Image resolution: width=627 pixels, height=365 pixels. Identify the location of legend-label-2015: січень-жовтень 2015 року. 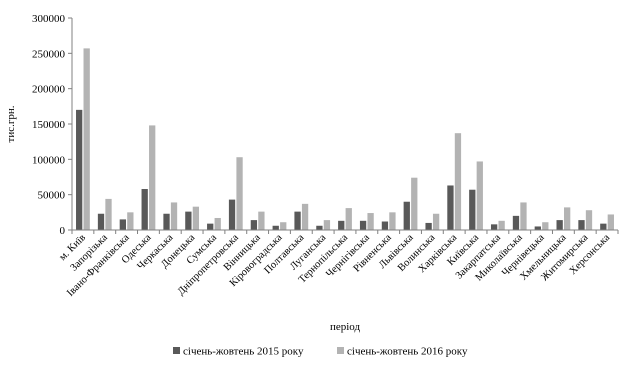
(243, 352).